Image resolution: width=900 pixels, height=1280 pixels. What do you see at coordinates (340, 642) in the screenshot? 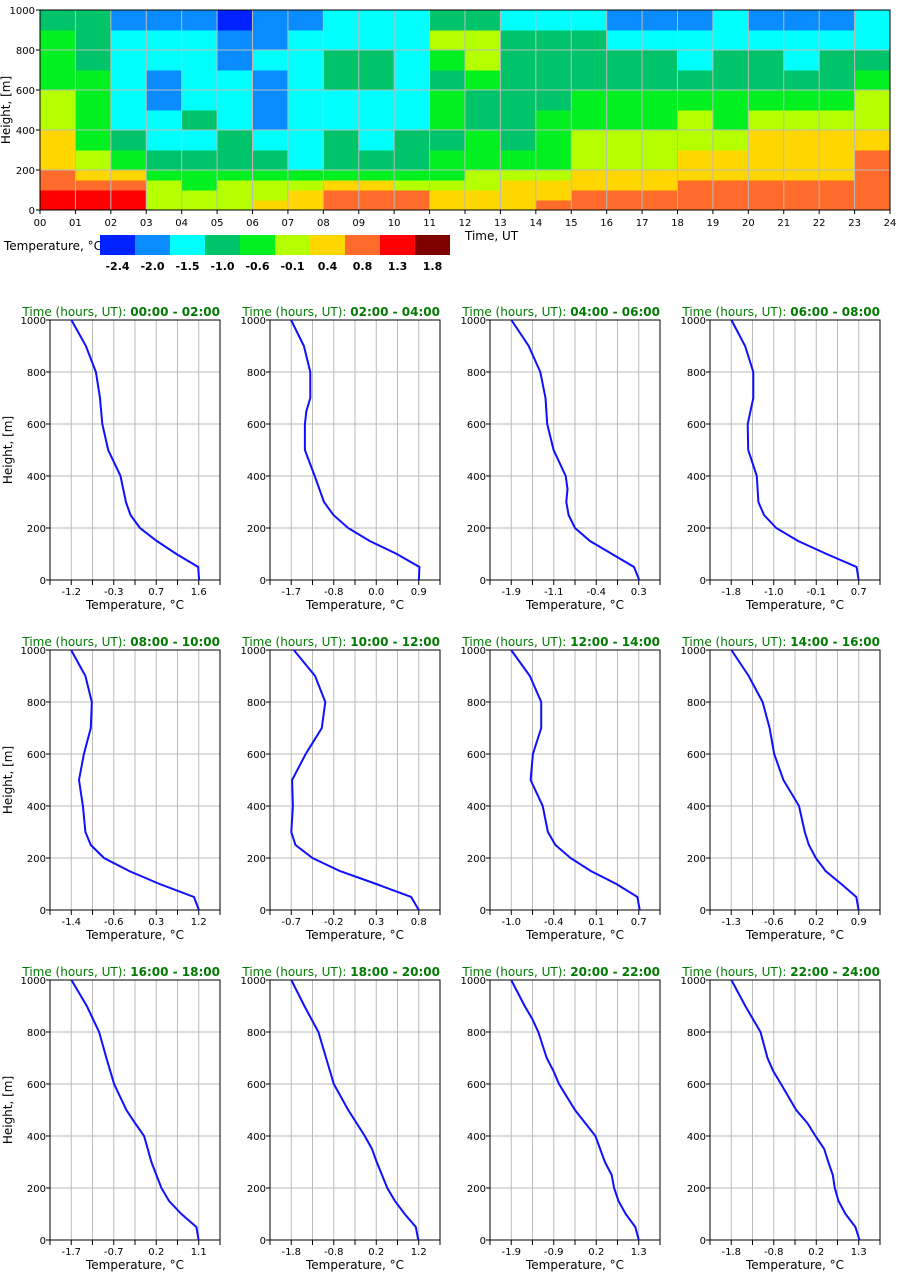
I see `profile-title: Time (hours, UT): 10:00 - 12:00` at bounding box center [340, 642].